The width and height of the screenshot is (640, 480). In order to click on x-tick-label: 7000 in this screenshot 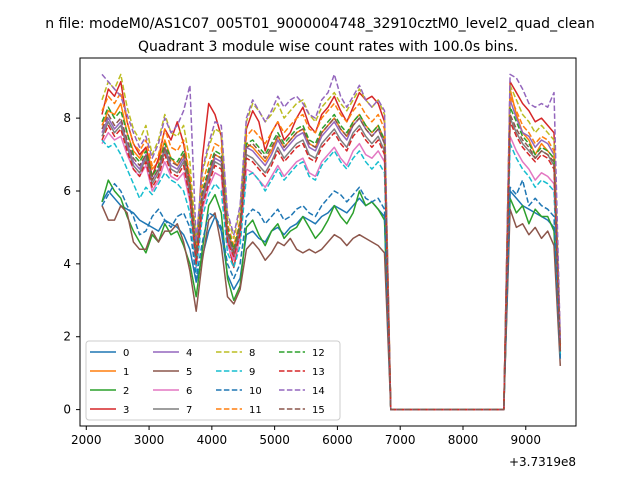, I will do `click(400, 440)`.